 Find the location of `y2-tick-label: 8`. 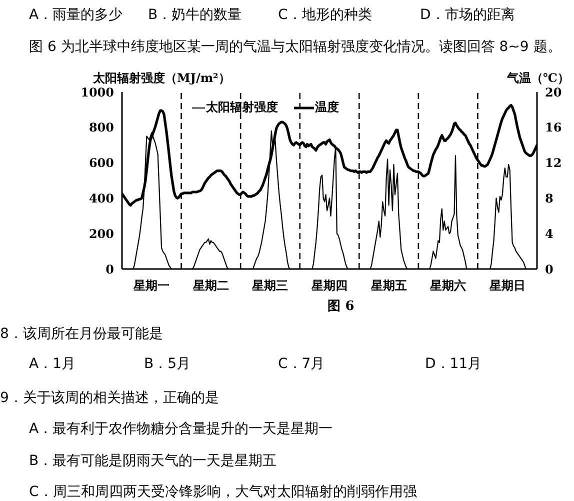

y2-tick-label: 8 is located at coordinates (549, 198).